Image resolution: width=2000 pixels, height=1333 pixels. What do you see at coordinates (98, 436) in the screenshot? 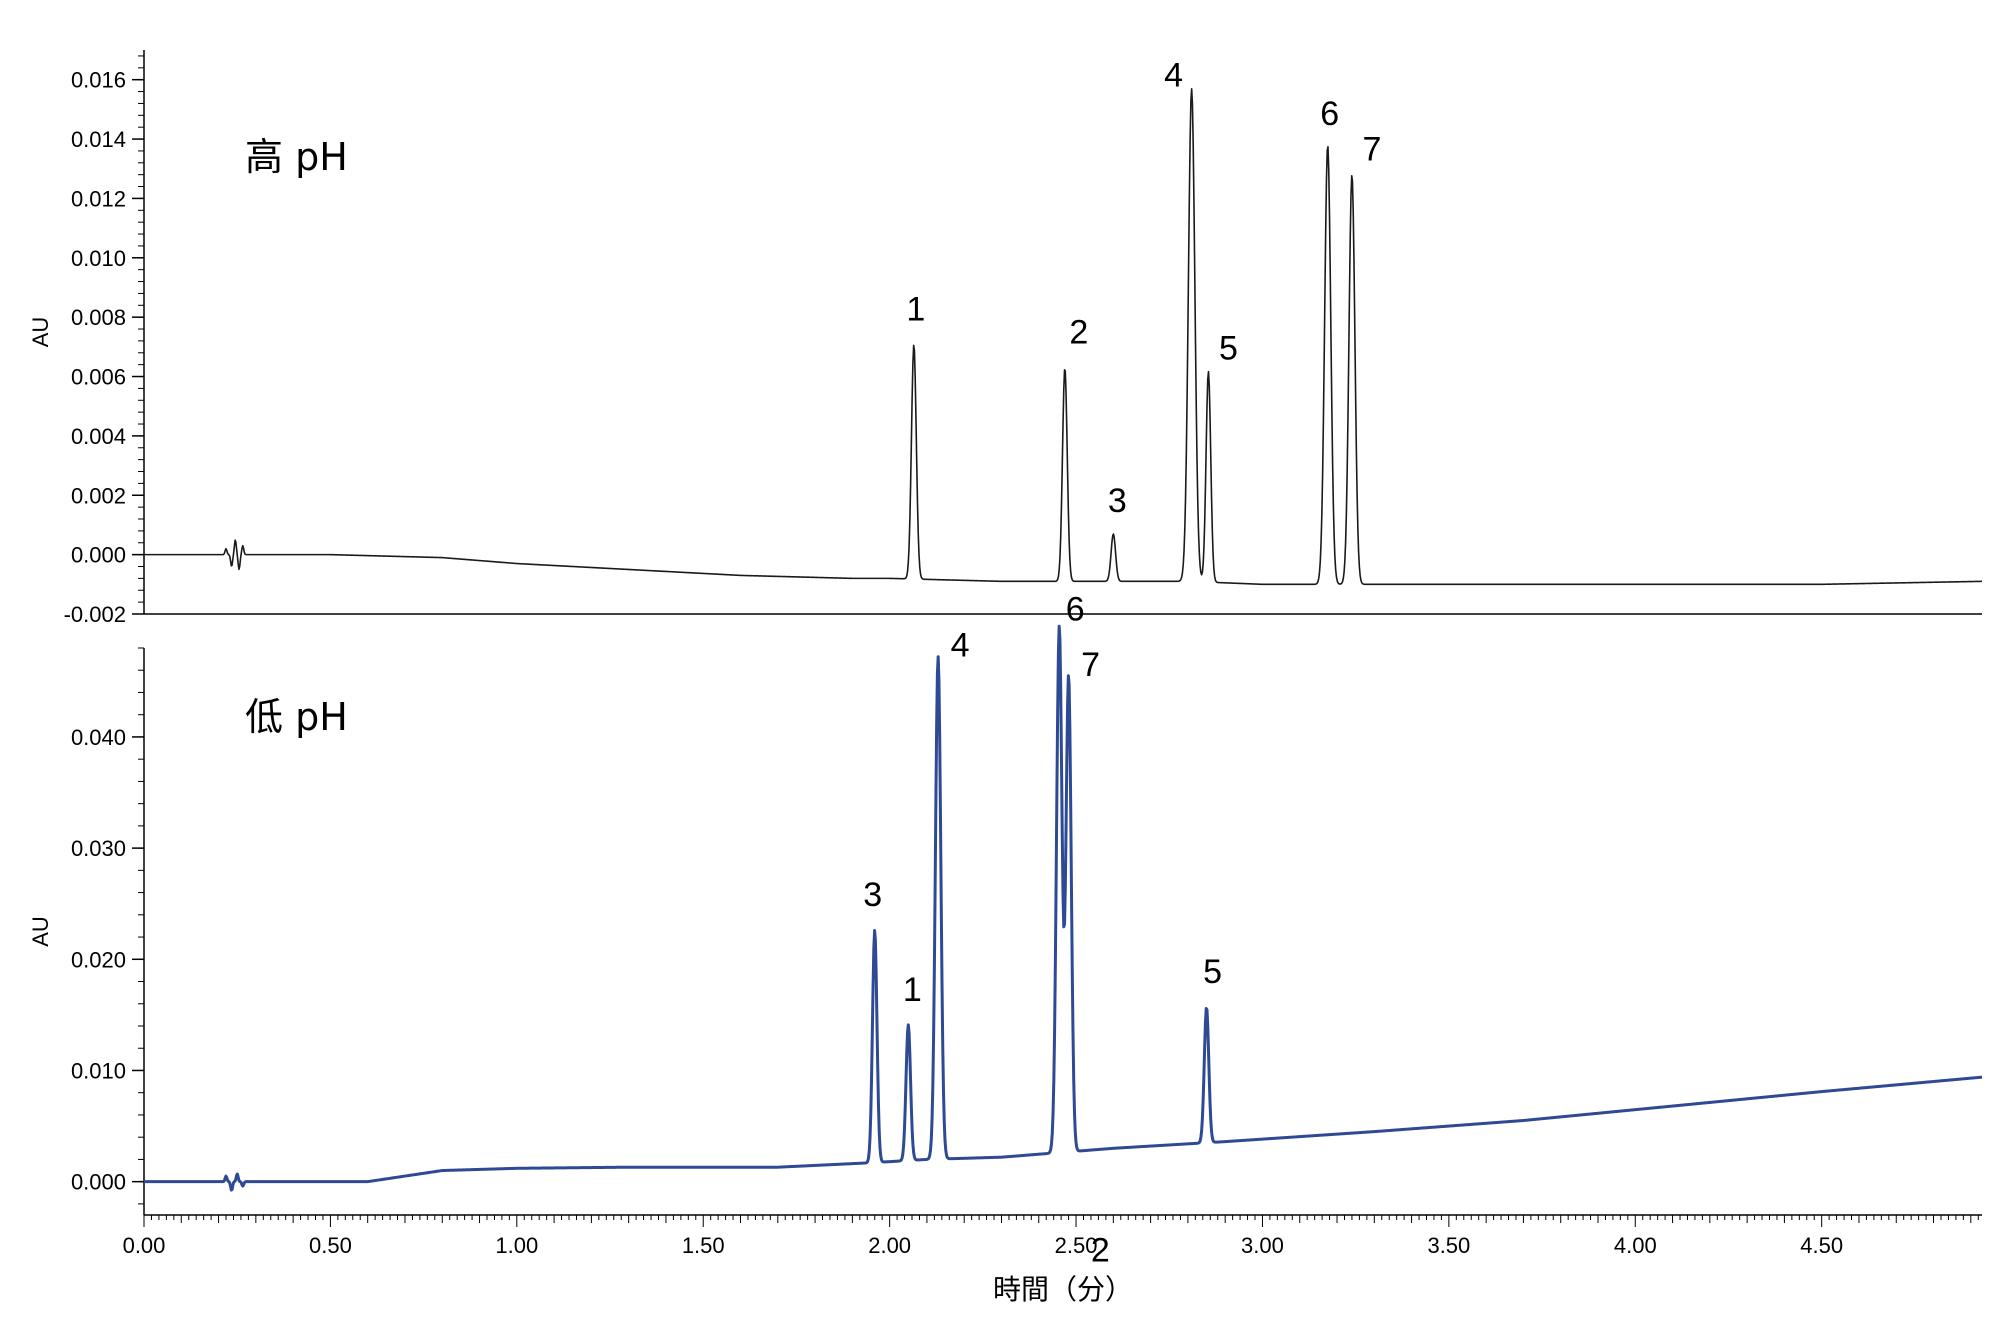
I see `y-tick-label: 0.004` at bounding box center [98, 436].